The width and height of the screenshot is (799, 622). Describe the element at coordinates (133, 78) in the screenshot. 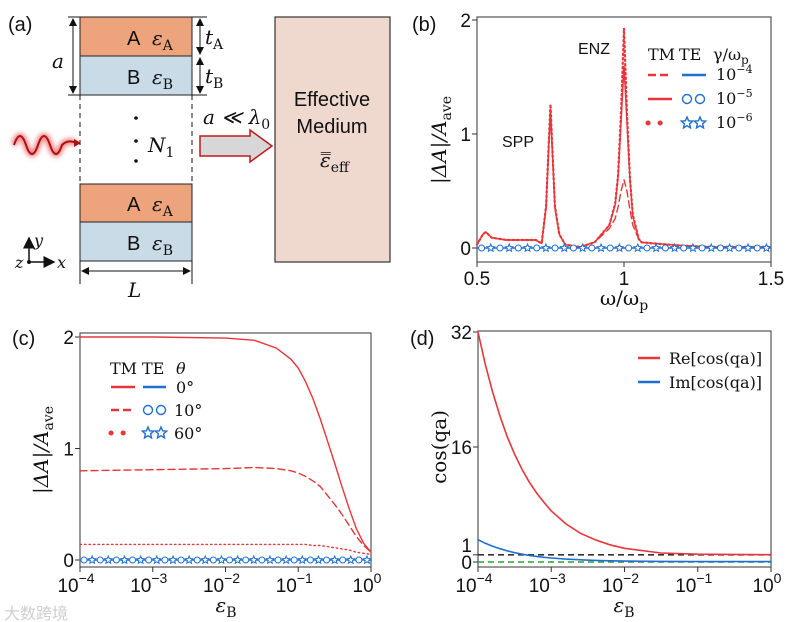

I see `layer-b-name: B` at that location.